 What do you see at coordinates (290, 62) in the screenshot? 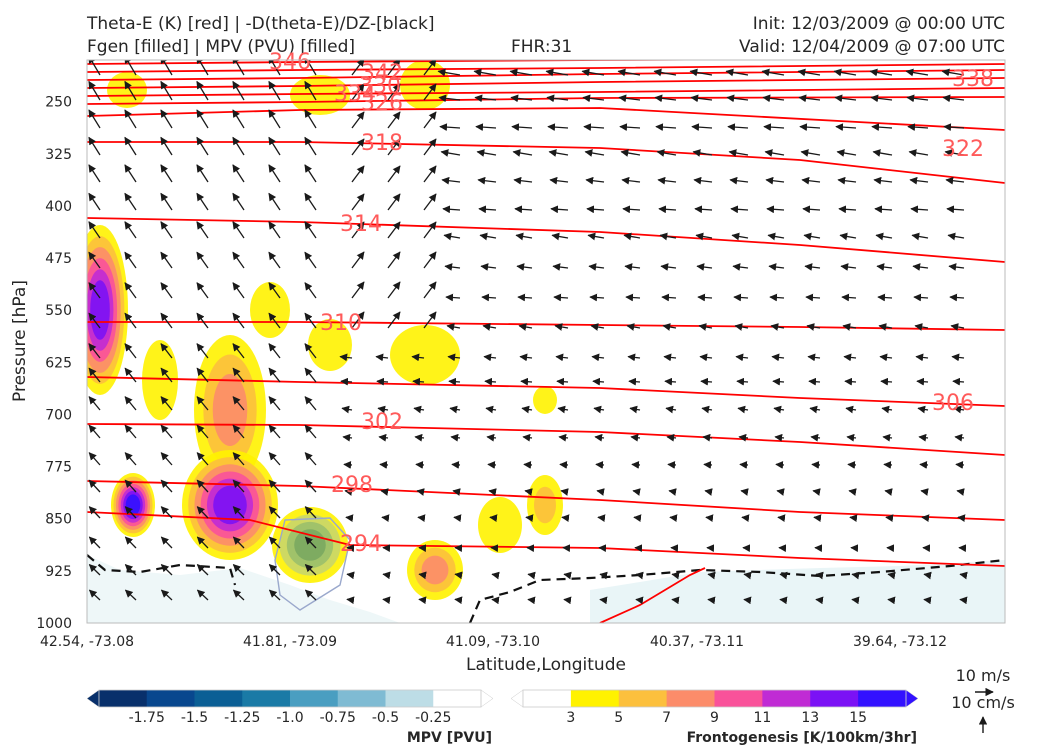
I see `theta-e-label: 346` at bounding box center [290, 62].